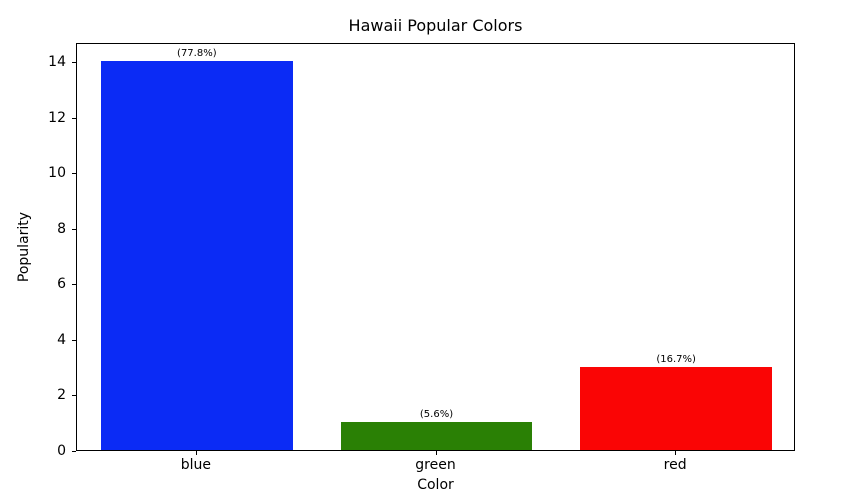 This screenshot has height=504, width=848. What do you see at coordinates (435, 25) in the screenshot?
I see `chart-title: Hawaii Popular Colors` at bounding box center [435, 25].